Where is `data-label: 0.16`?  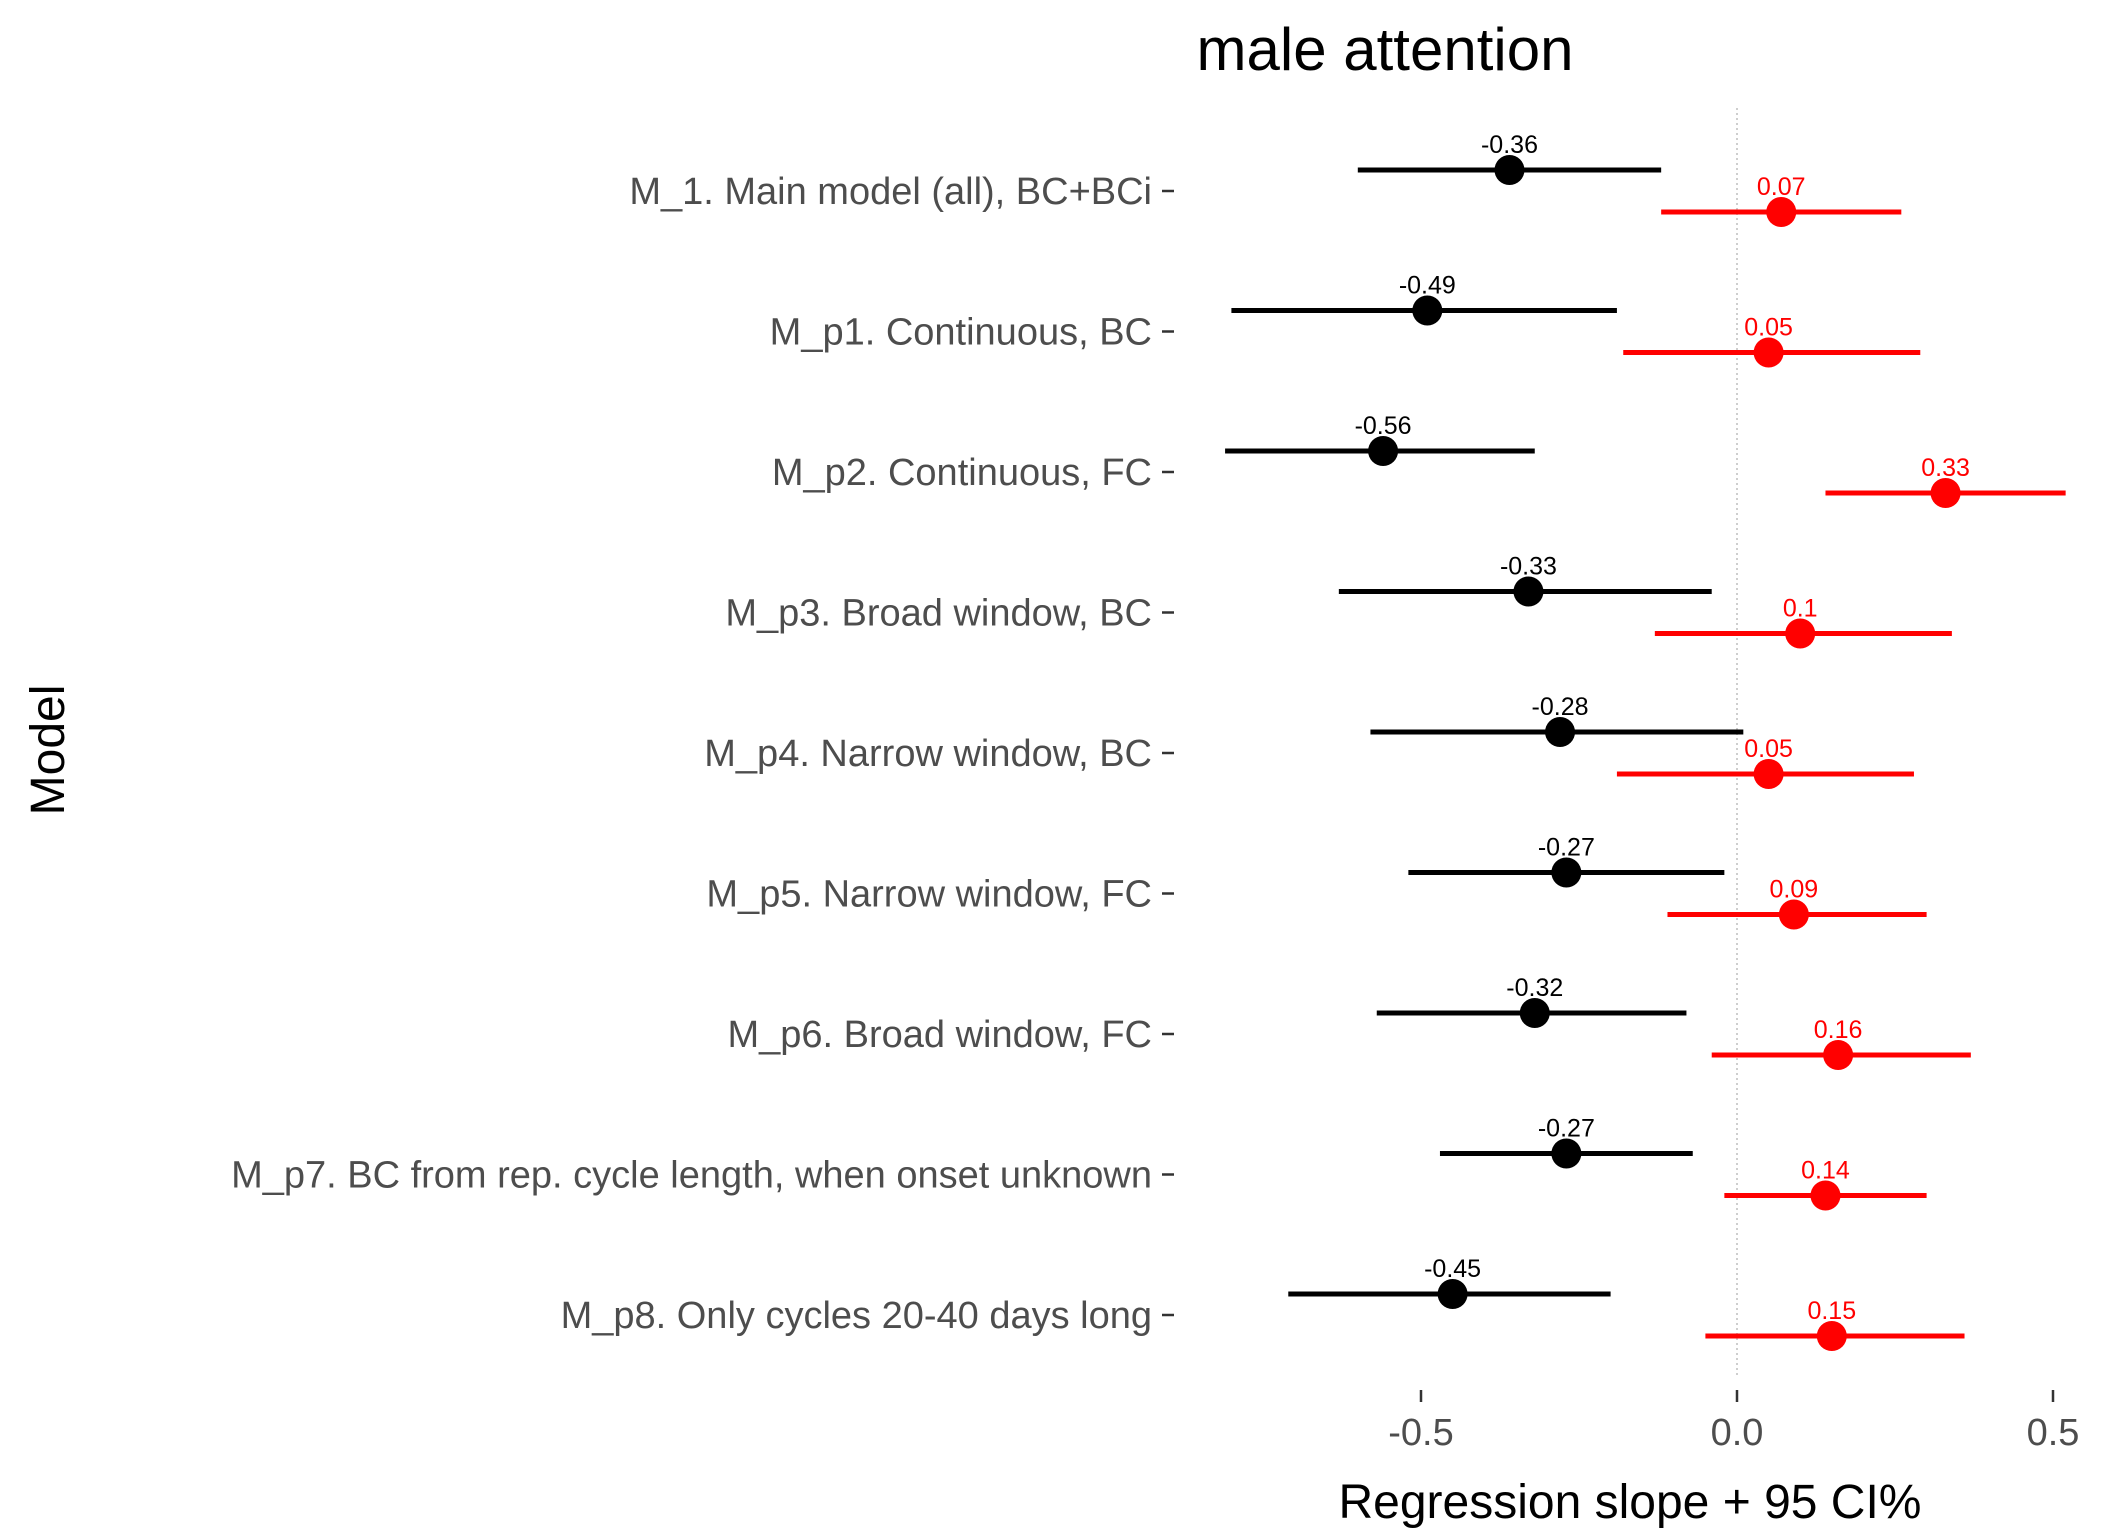 data-label: 0.16 is located at coordinates (1838, 1030).